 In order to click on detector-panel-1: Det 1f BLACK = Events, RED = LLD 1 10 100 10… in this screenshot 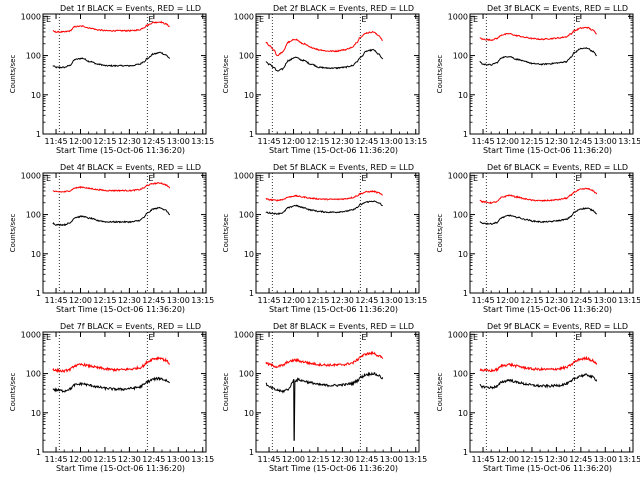, I will do `click(111, 79)`.